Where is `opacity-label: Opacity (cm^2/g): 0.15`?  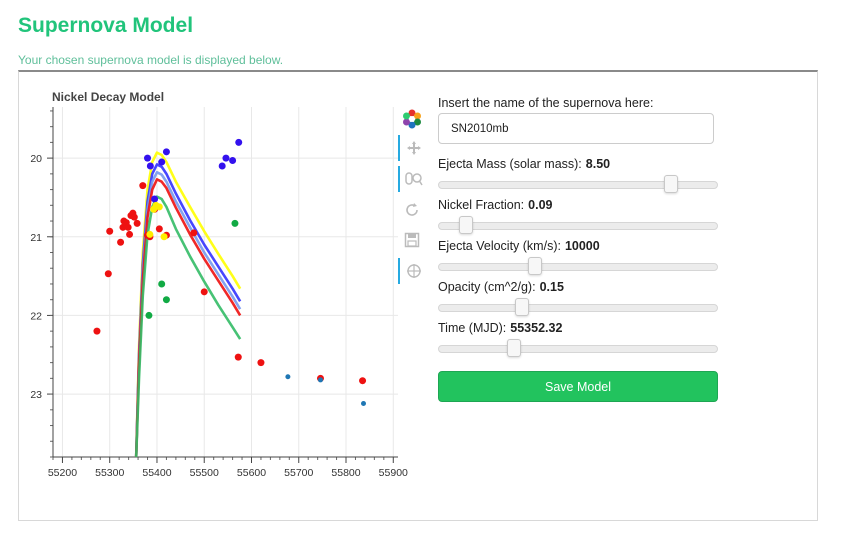
opacity-label: Opacity (cm^2/g): 0.15 is located at coordinates (501, 287).